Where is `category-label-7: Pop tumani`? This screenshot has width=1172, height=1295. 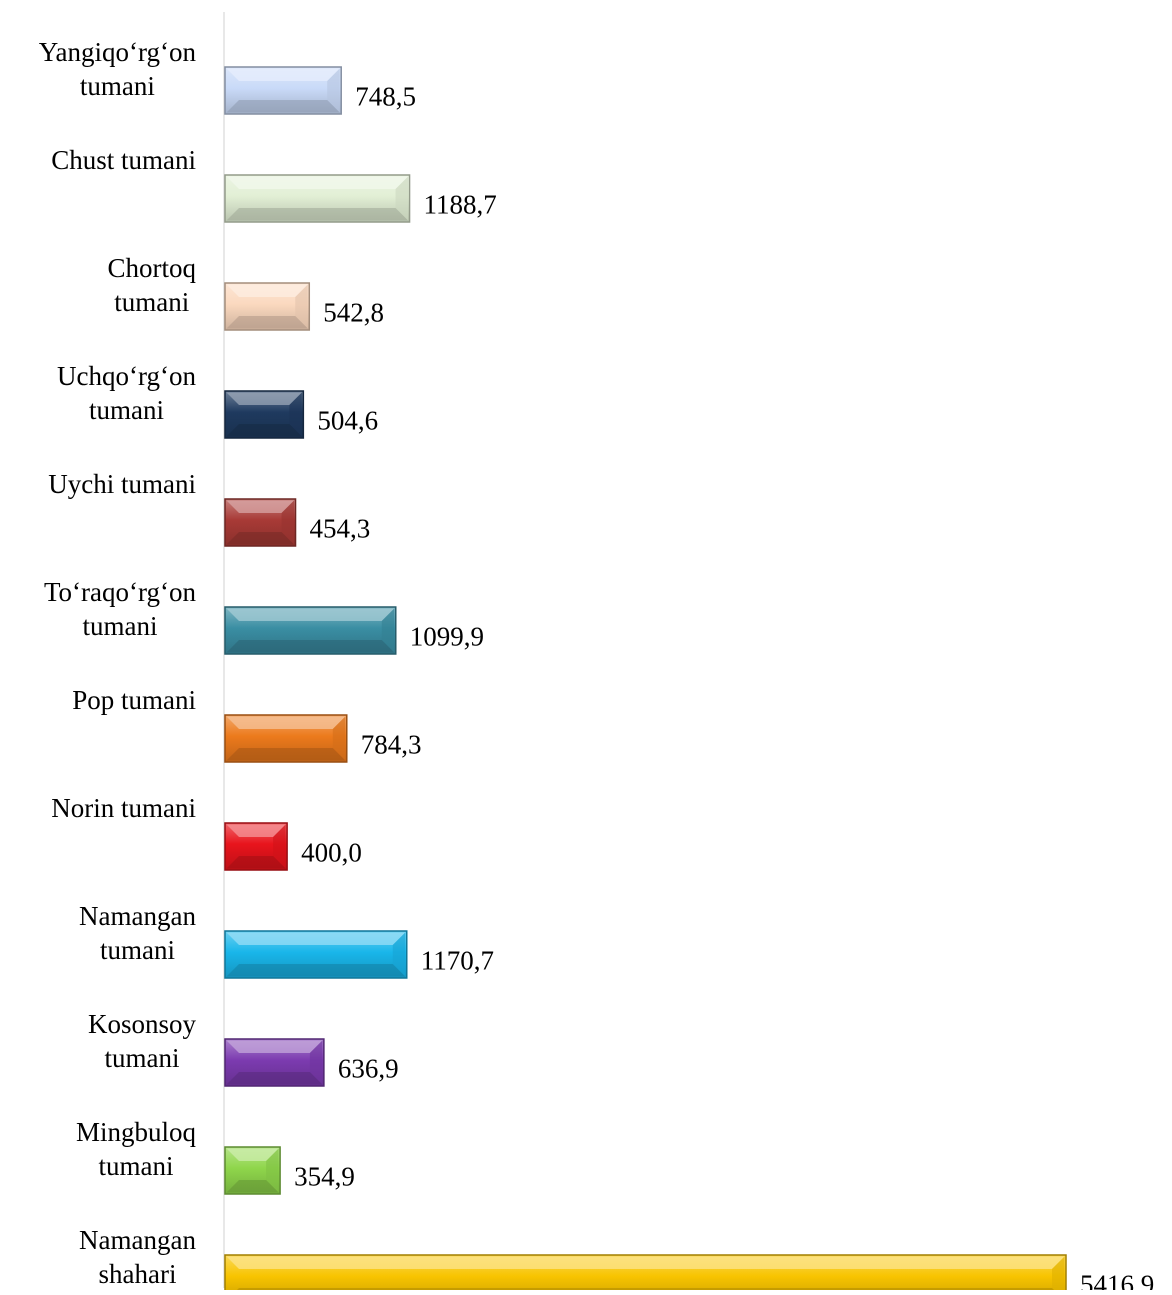
category-label-7: Pop tumani is located at coordinates (134, 700).